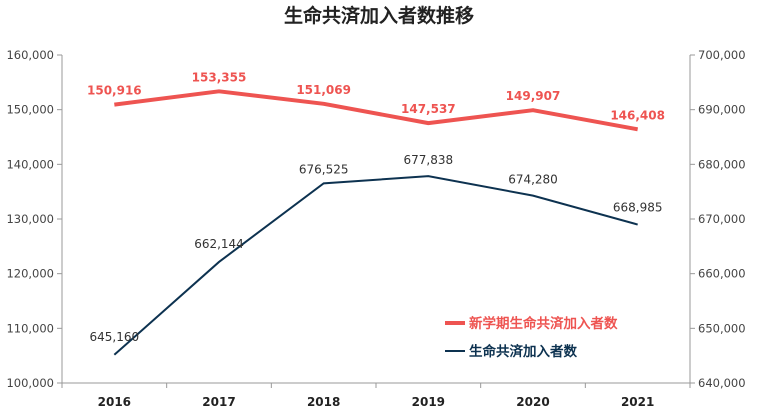  I want to click on y-right-tick-label: 680,000, so click(722, 164).